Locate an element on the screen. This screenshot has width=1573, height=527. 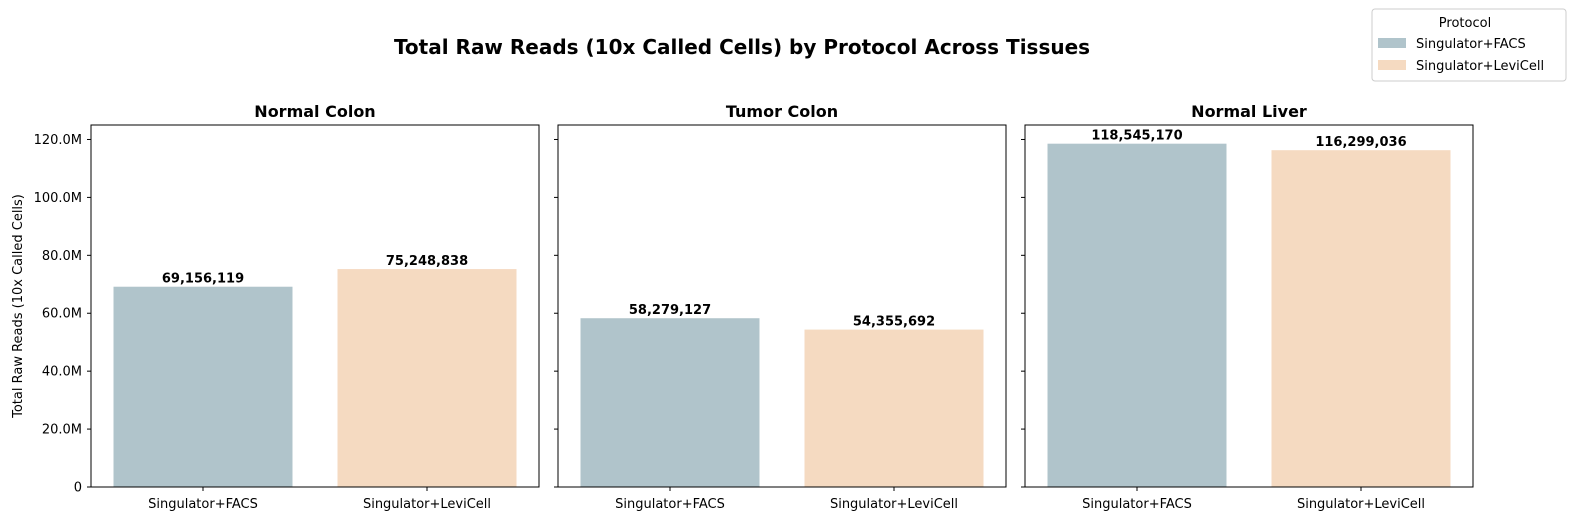
panel-title: Normal Liver is located at coordinates (1249, 111).